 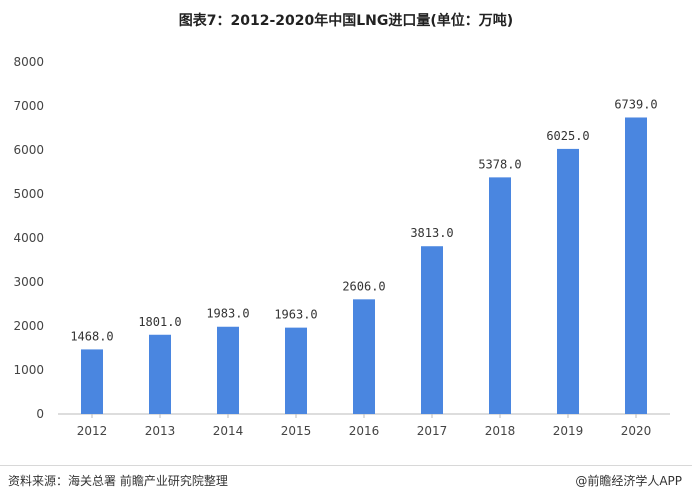 What do you see at coordinates (567, 136) in the screenshot?
I see `data-label: 6025.0` at bounding box center [567, 136].